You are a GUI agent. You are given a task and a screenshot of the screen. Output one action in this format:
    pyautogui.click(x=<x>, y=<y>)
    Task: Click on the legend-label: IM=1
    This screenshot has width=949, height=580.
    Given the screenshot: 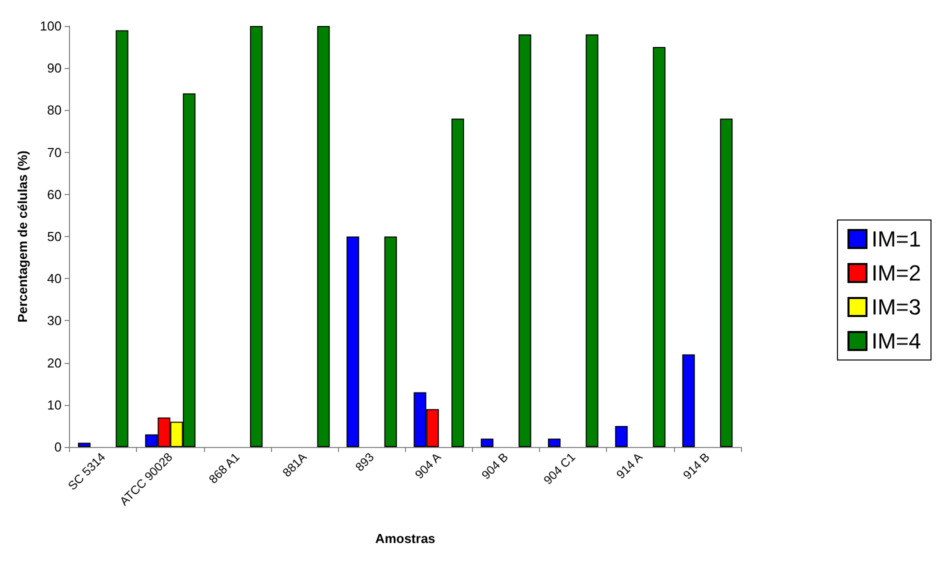 What is the action you would take?
    pyautogui.click(x=896, y=239)
    